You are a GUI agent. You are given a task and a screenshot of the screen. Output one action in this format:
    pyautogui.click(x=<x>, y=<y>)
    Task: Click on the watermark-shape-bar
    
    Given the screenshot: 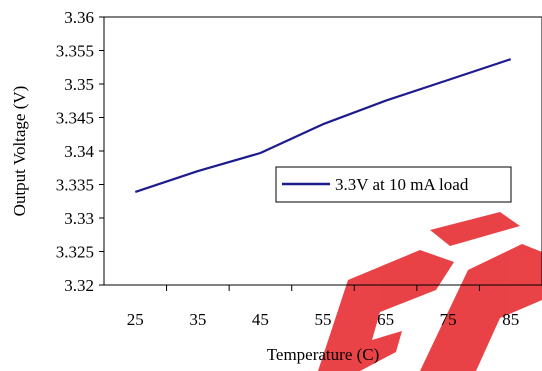 What is the action you would take?
    pyautogui.click(x=475, y=229)
    